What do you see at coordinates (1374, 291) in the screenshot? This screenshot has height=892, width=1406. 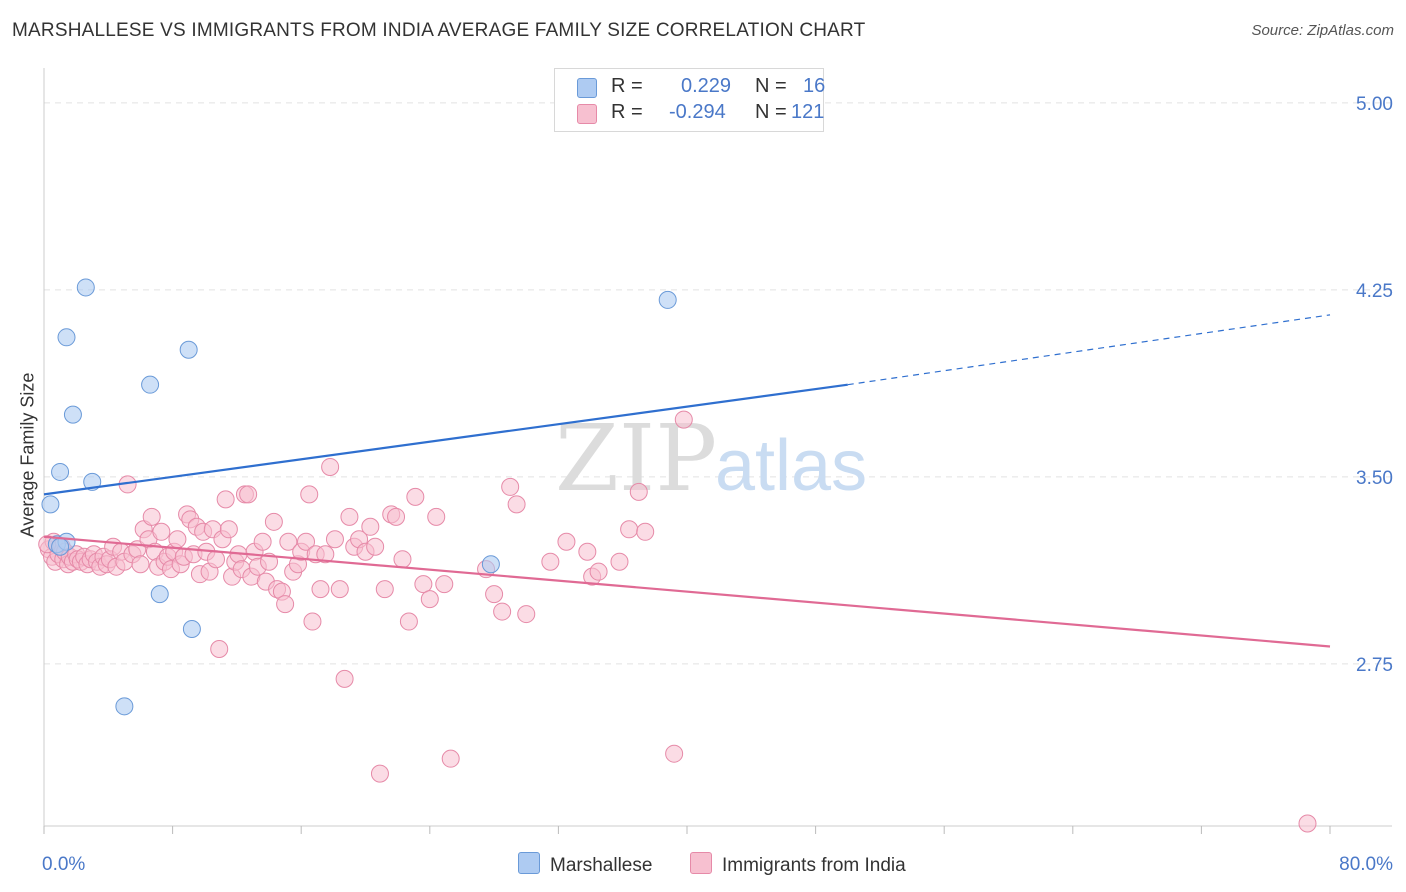 I see `y-tick-label: 4.25` at bounding box center [1374, 291].